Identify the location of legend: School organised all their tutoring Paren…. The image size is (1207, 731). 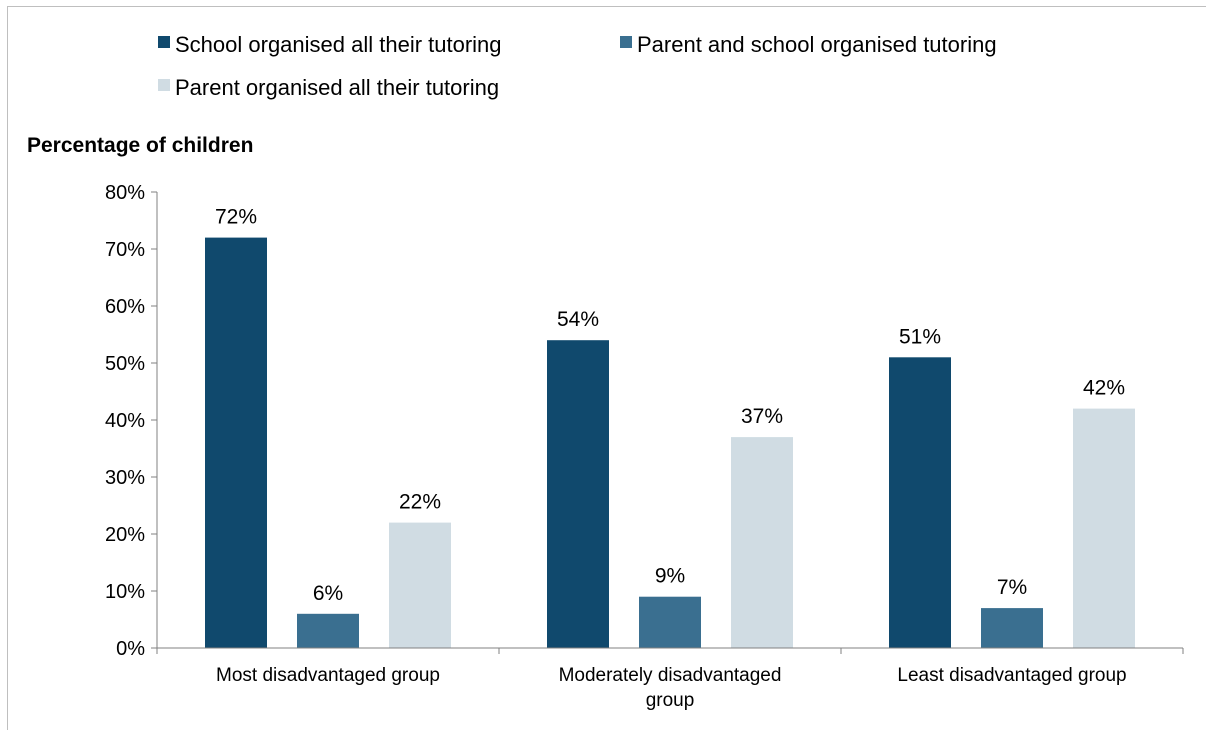
(577, 66).